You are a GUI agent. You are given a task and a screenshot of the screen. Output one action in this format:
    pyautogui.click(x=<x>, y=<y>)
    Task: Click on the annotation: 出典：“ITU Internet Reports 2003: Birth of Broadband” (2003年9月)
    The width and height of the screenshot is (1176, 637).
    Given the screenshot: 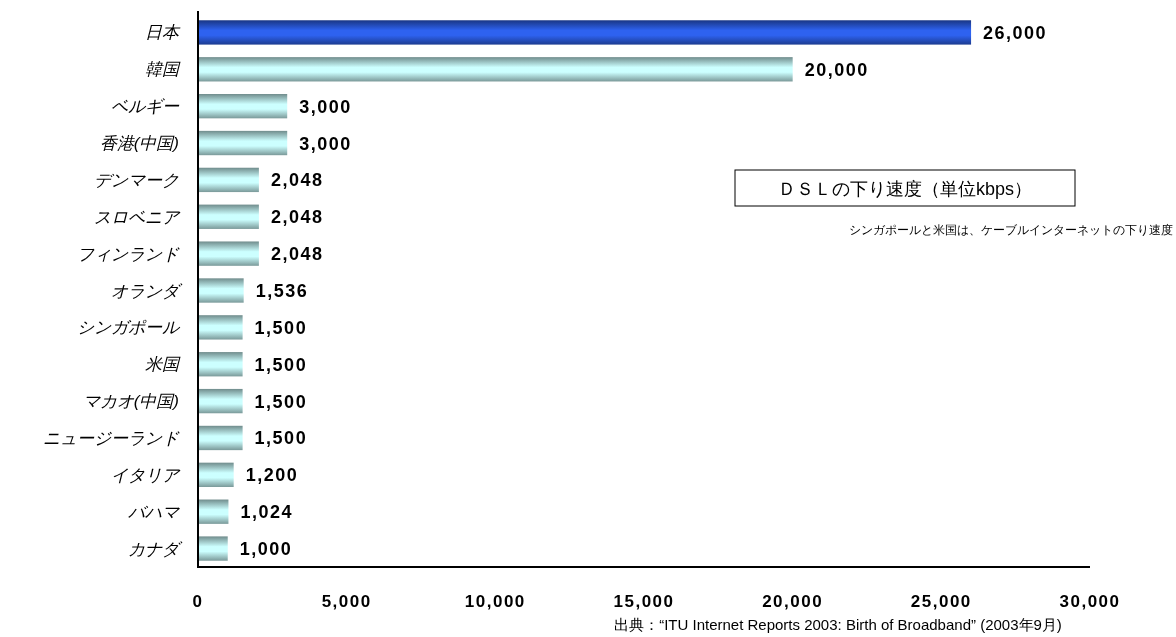 What is the action you would take?
    pyautogui.click(x=838, y=624)
    